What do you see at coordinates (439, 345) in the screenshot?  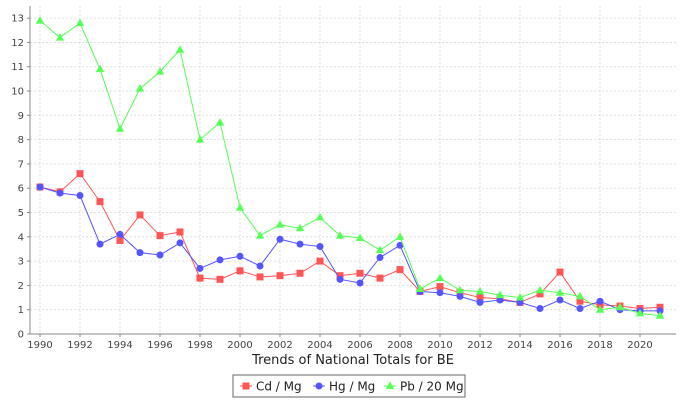 I see `x-tick-label: 2010` at bounding box center [439, 345].